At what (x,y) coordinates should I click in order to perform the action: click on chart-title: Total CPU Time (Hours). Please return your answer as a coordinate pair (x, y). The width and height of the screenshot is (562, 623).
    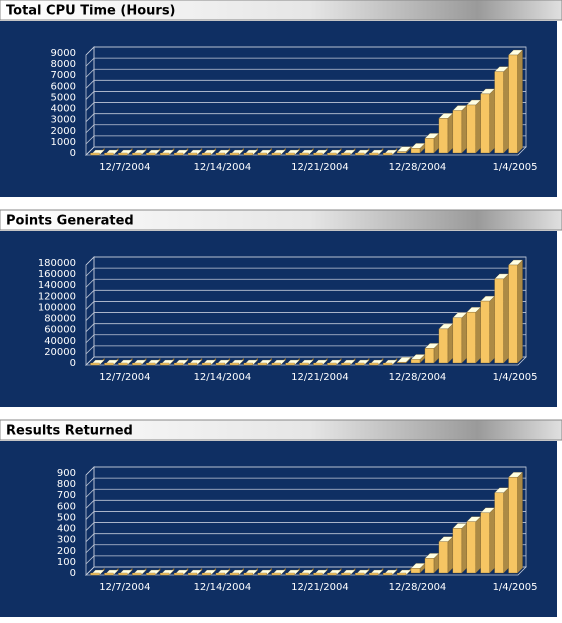
    Looking at the image, I should click on (91, 11).